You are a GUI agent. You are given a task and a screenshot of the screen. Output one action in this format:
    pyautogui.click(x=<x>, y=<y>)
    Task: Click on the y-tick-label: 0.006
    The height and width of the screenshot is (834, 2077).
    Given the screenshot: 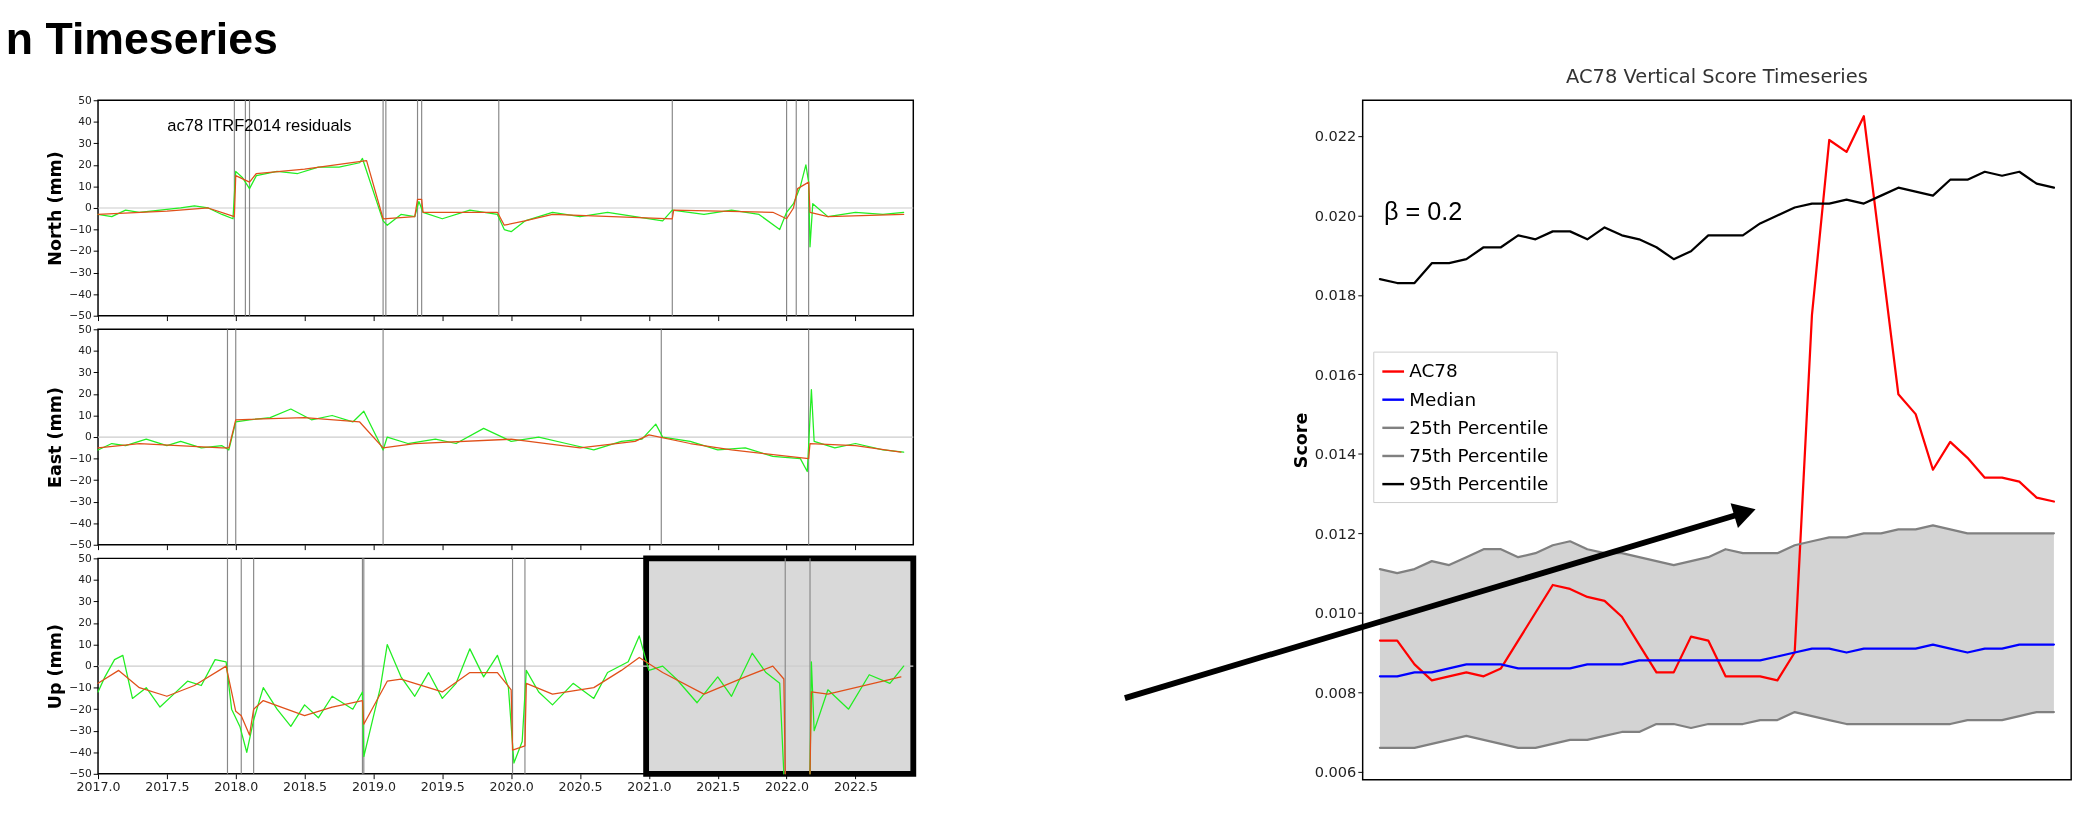 What is the action you would take?
    pyautogui.click(x=1335, y=772)
    